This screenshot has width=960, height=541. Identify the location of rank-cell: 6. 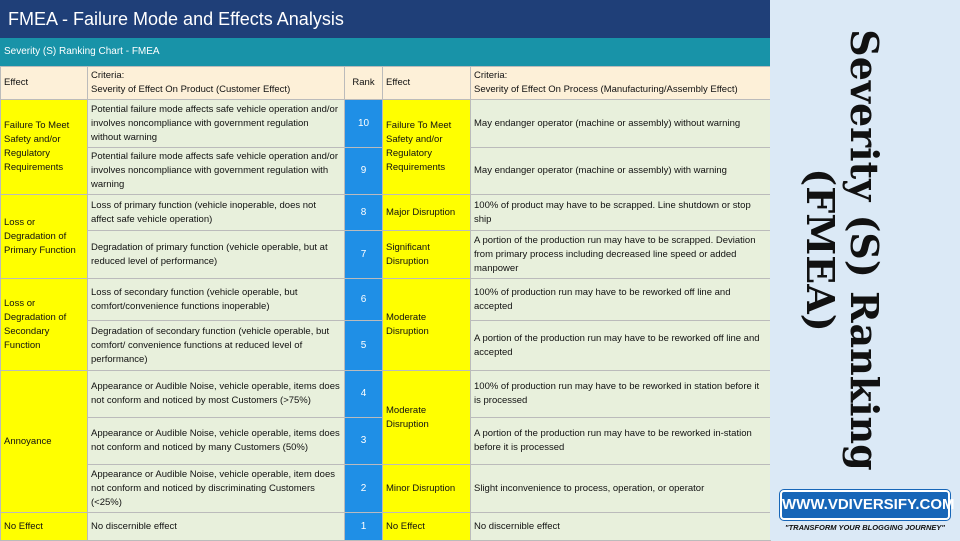
(363, 299).